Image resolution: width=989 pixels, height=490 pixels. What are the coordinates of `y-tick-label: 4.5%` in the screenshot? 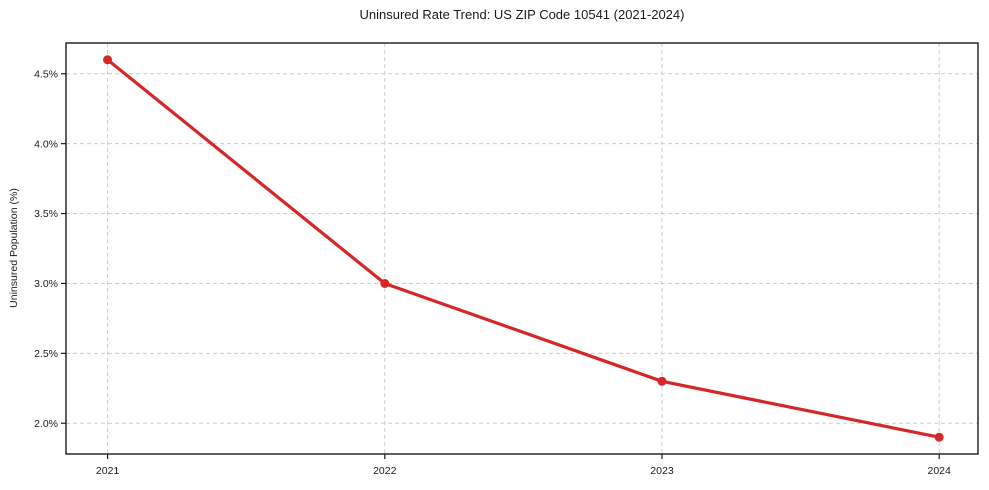 It's located at (46, 74).